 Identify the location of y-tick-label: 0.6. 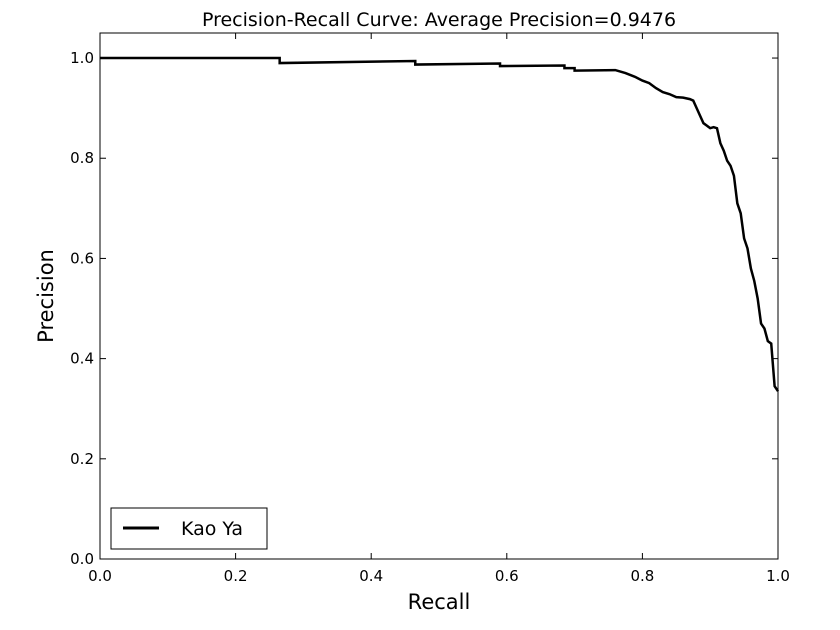
(82, 258).